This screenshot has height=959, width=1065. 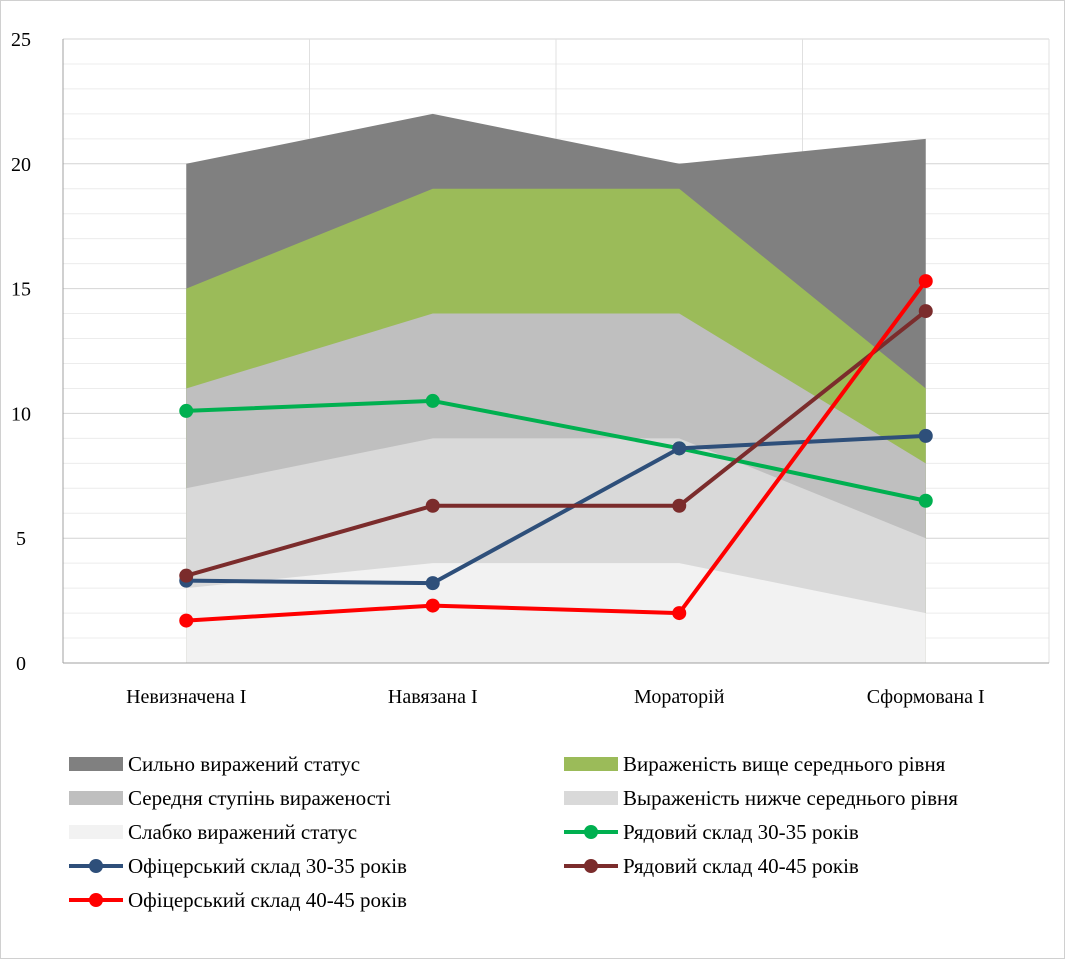 What do you see at coordinates (186, 697) in the screenshot?
I see `x-tick-label: Невизначена І` at bounding box center [186, 697].